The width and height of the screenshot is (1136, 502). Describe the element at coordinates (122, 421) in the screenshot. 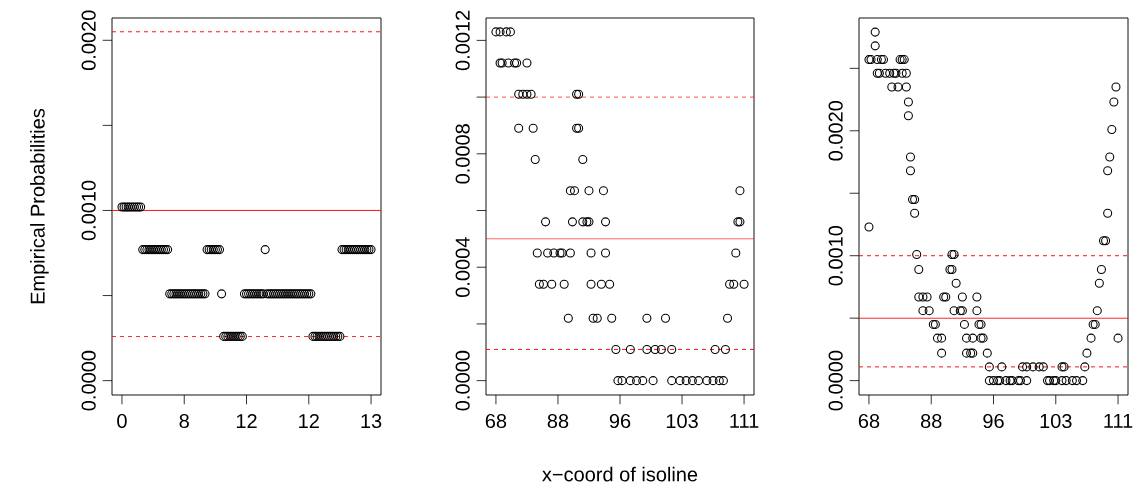

I see `x-tick-label: 0` at that location.